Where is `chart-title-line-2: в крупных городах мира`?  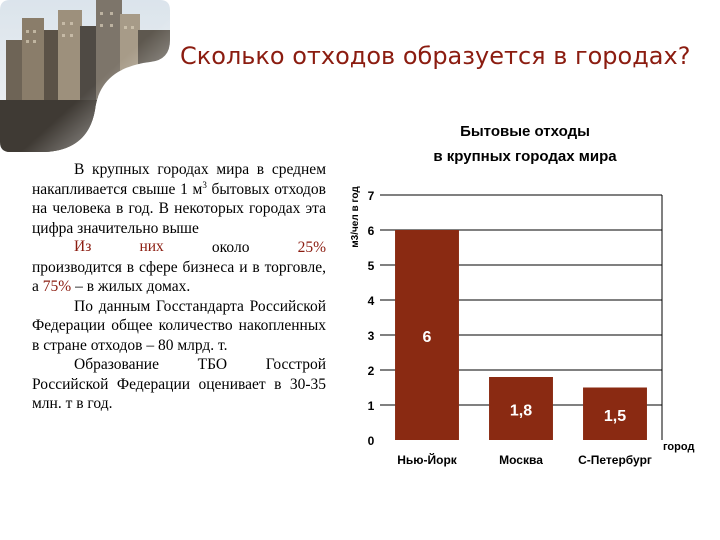 chart-title-line-2: в крупных городах мира is located at coordinates (525, 156).